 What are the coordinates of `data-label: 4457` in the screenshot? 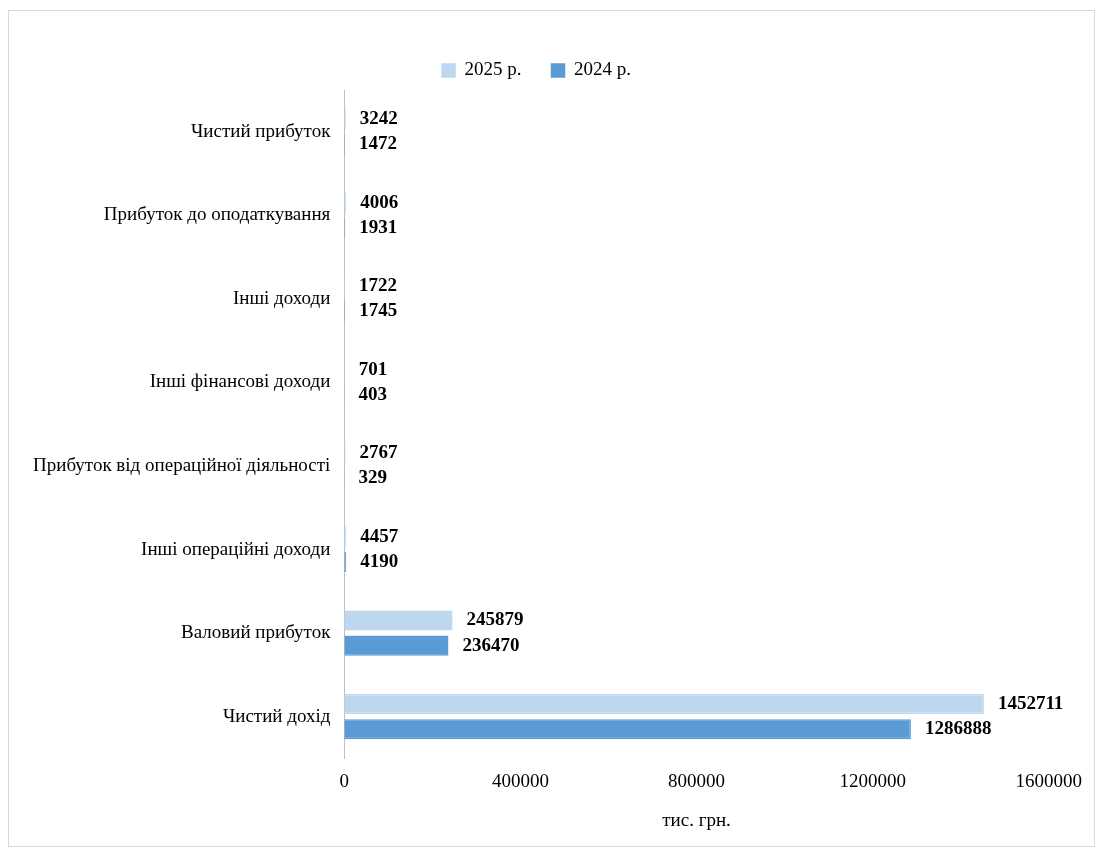 It's located at (379, 535).